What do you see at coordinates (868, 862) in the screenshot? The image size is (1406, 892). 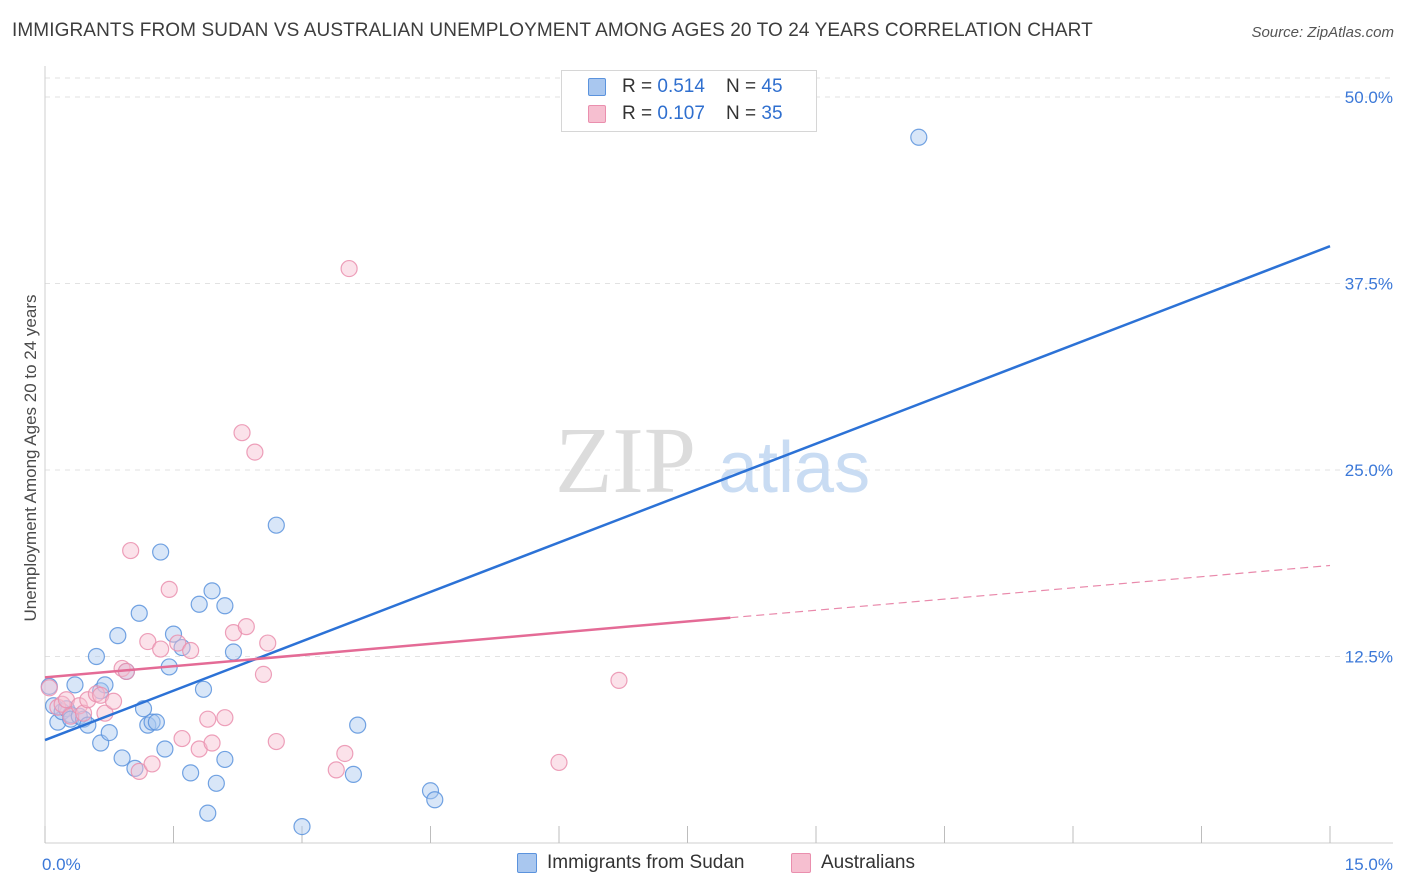 I see `bottom-legend-label-australians: Australians` at bounding box center [868, 862].